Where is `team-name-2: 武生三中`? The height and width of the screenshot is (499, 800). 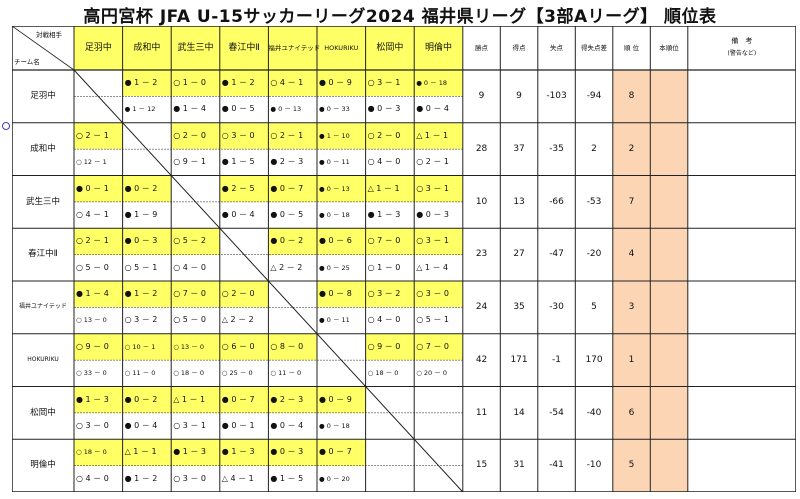 team-name-2: 武生三中 is located at coordinates (42, 201).